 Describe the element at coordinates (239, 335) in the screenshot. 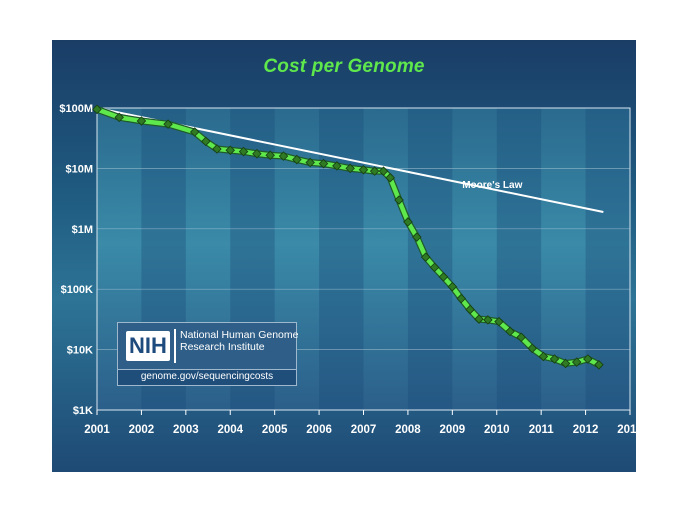

I see `nih-name-line1: National Human Genome` at that location.